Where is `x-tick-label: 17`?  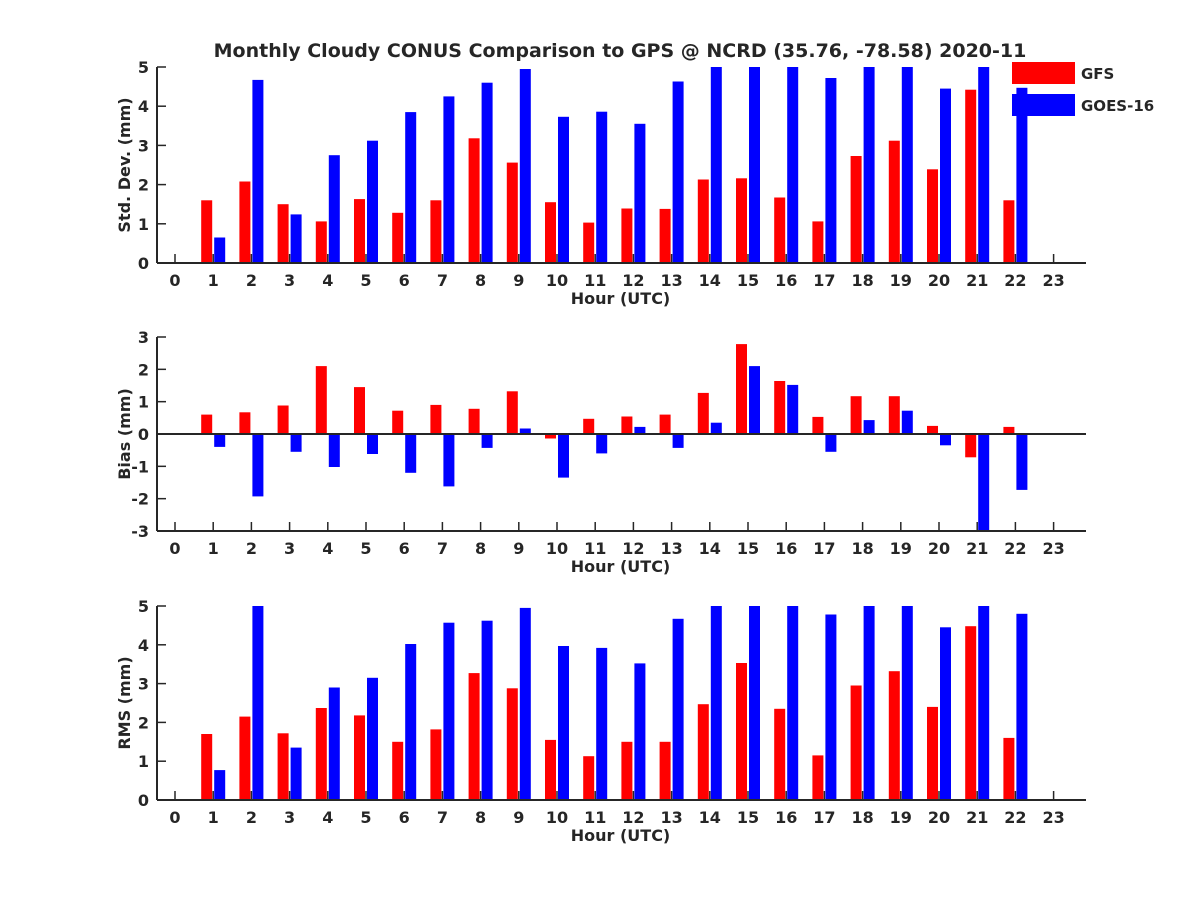
x-tick-label: 17 is located at coordinates (824, 280).